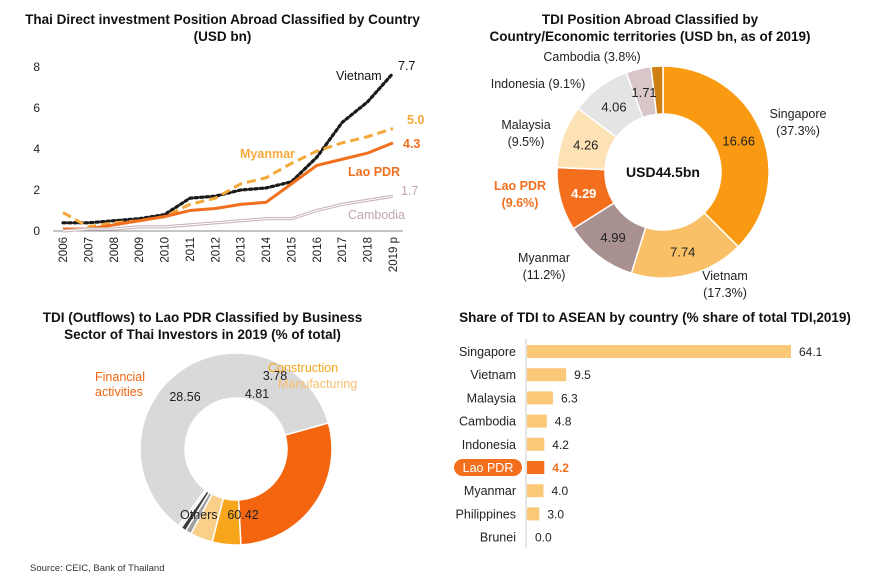  I want to click on slice-value-label: 1.71, so click(643, 92).